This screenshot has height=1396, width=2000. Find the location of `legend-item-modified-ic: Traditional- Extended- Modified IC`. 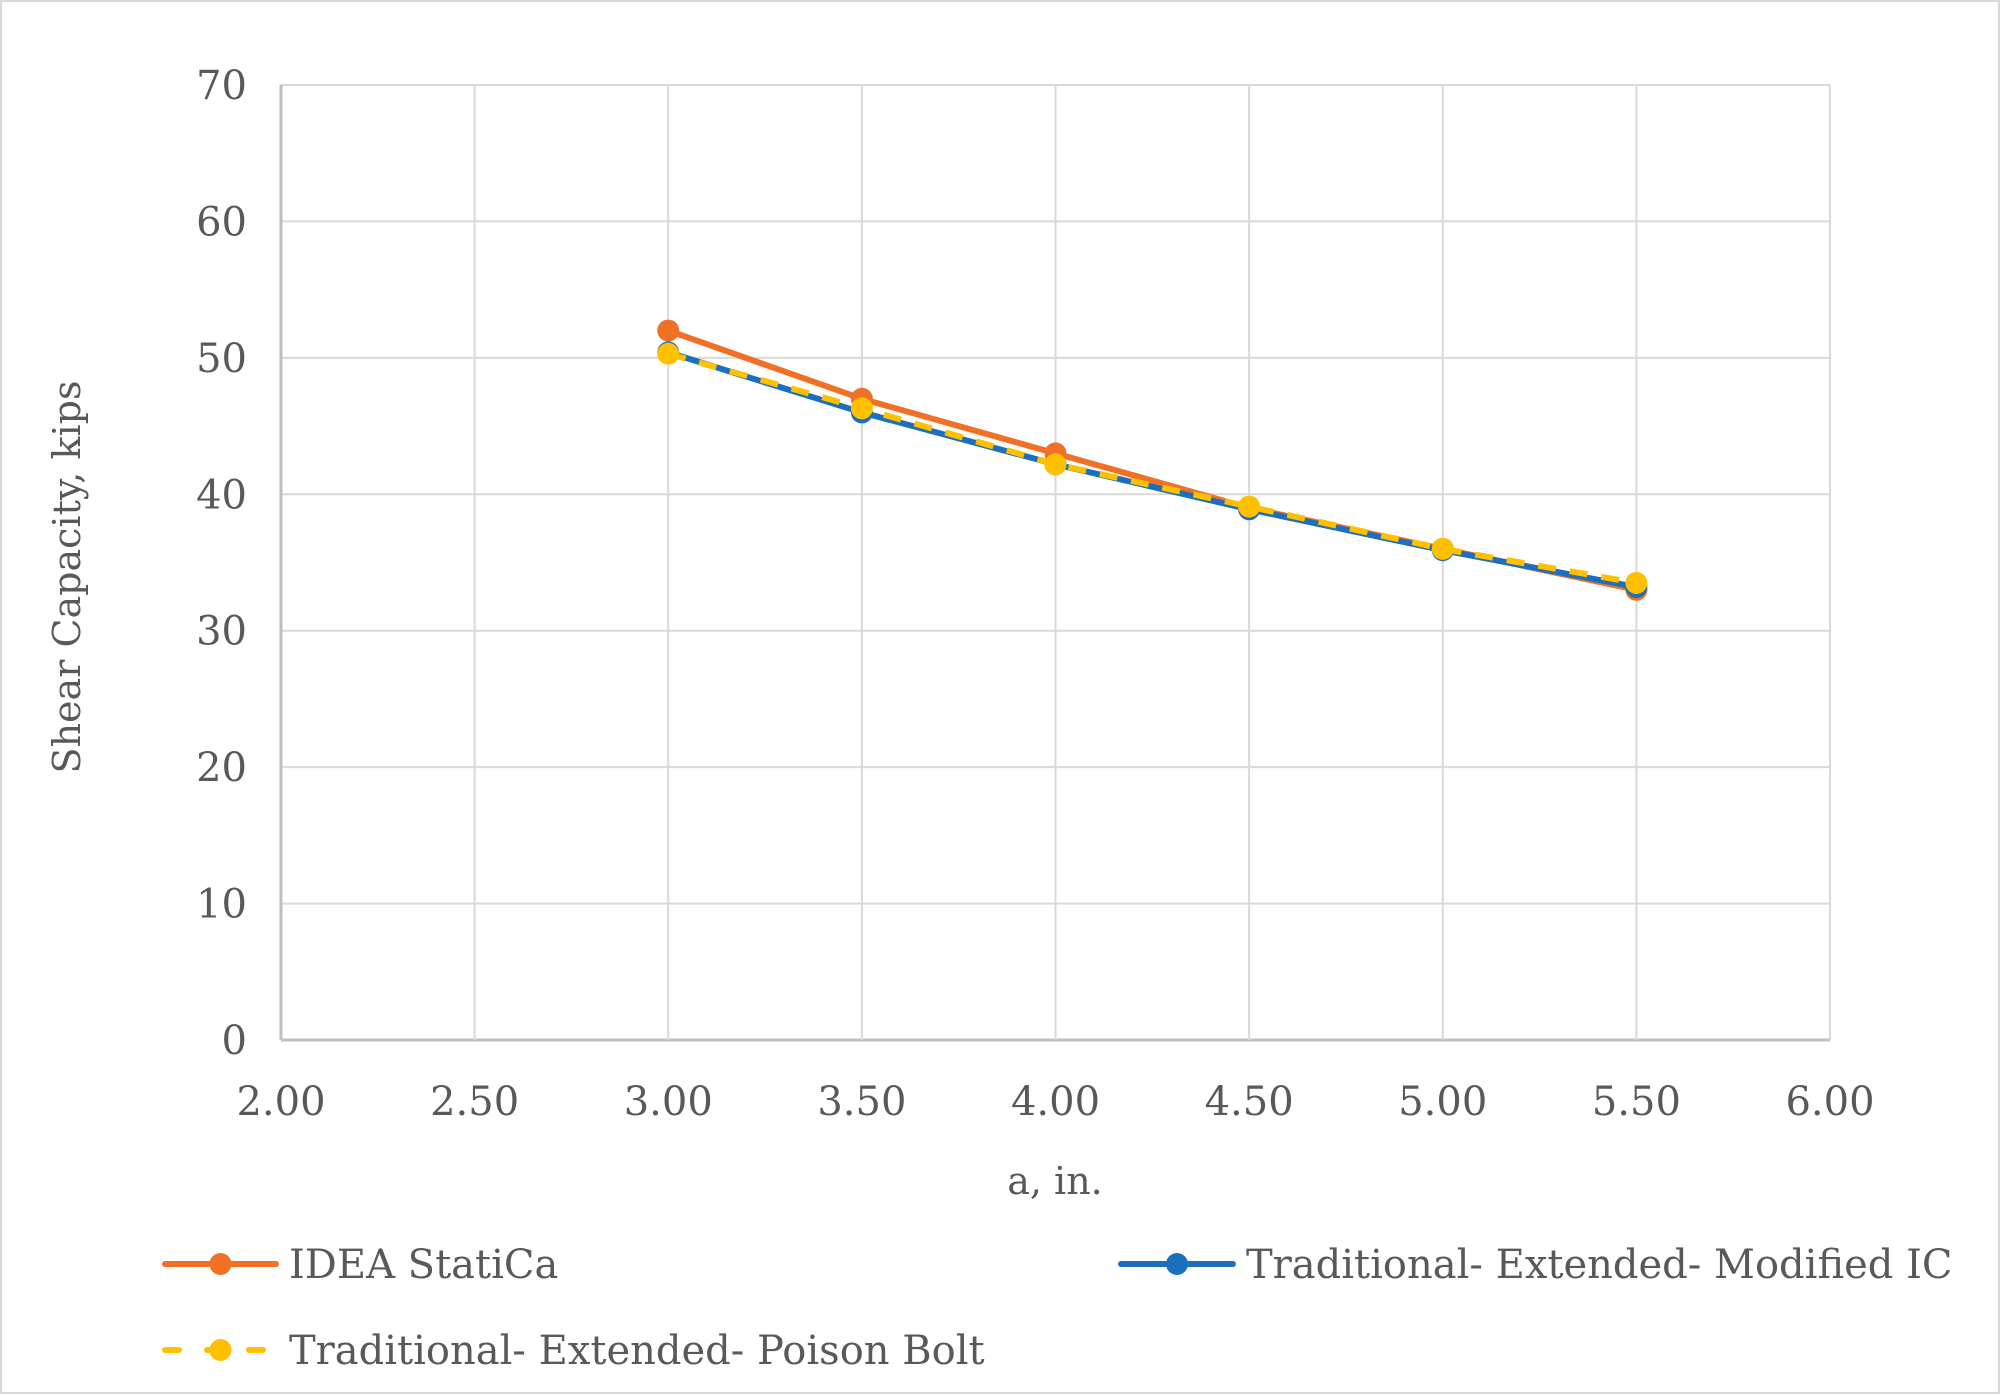

legend-item-modified-ic: Traditional- Extended- Modified IC is located at coordinates (1535, 1265).